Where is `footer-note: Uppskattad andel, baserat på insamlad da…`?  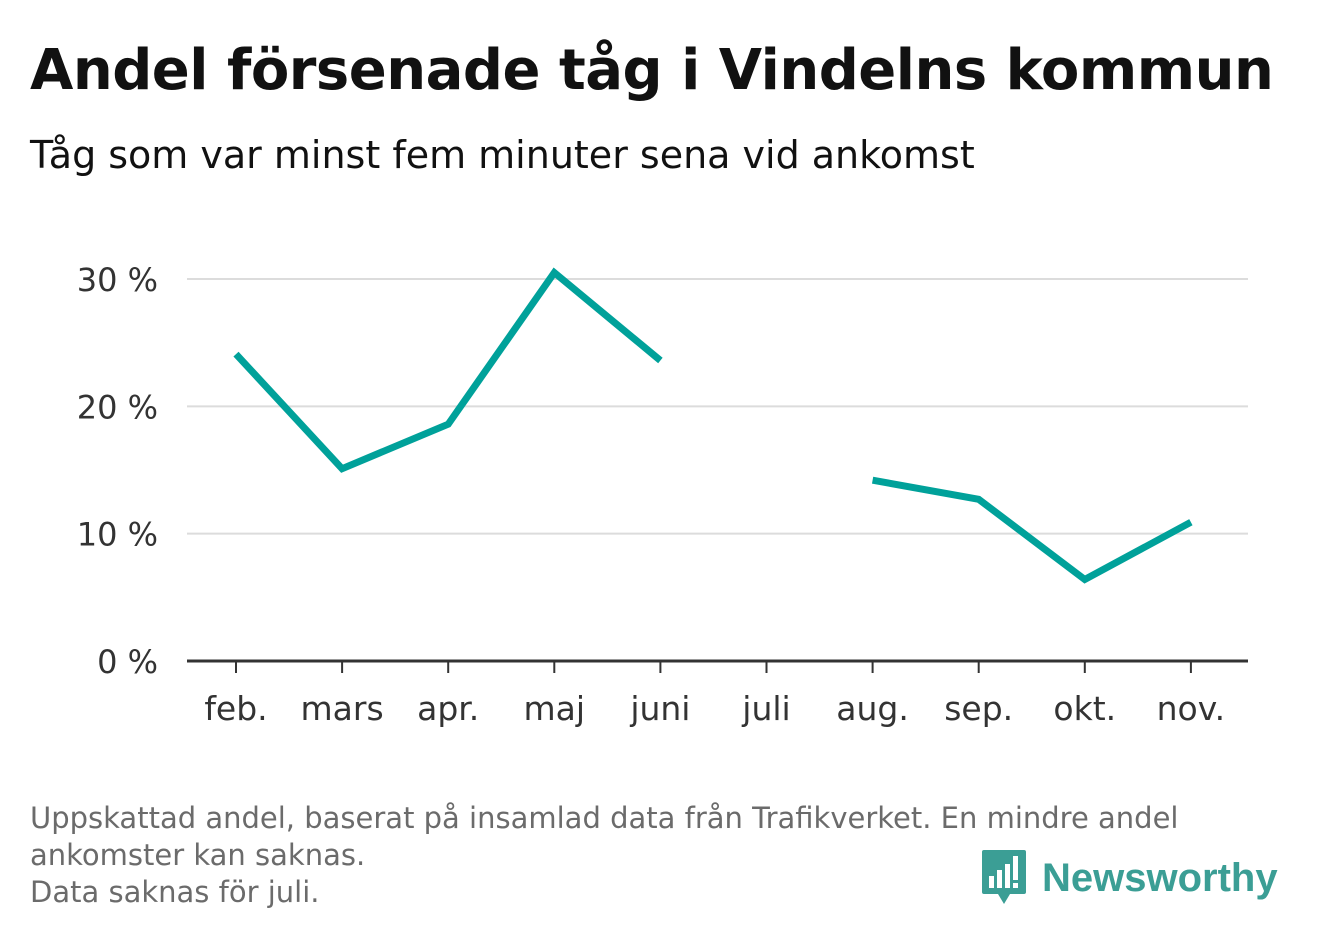
footer-note: Uppskattad andel, baserat på insamlad da… is located at coordinates (655, 855).